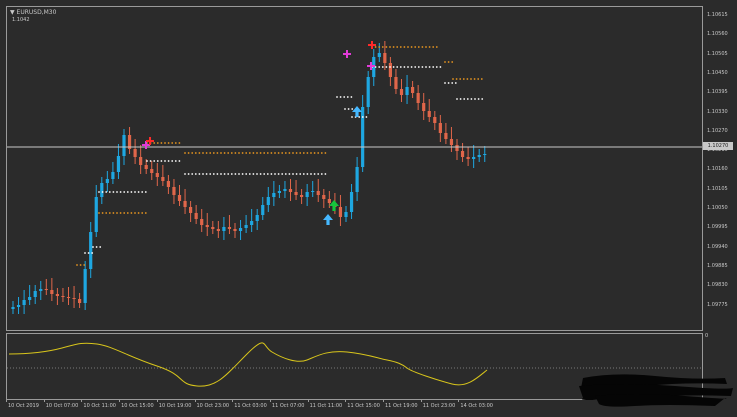 Image resolution: width=737 pixels, height=417 pixels. What do you see at coordinates (718, 146) in the screenshot?
I see `current-price-label: 1.10270` at bounding box center [718, 146].